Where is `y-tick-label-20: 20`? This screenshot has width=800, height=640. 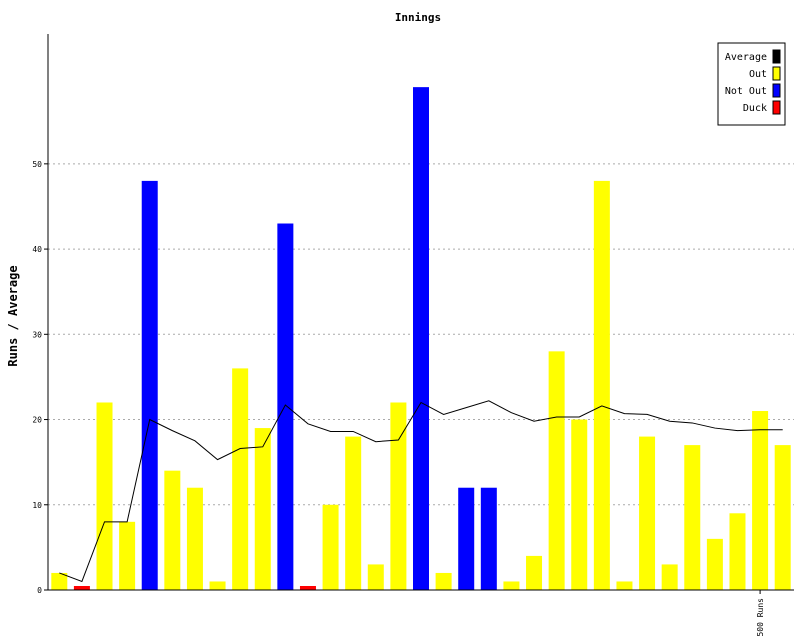 y-tick-label-20: 20 is located at coordinates (37, 420).